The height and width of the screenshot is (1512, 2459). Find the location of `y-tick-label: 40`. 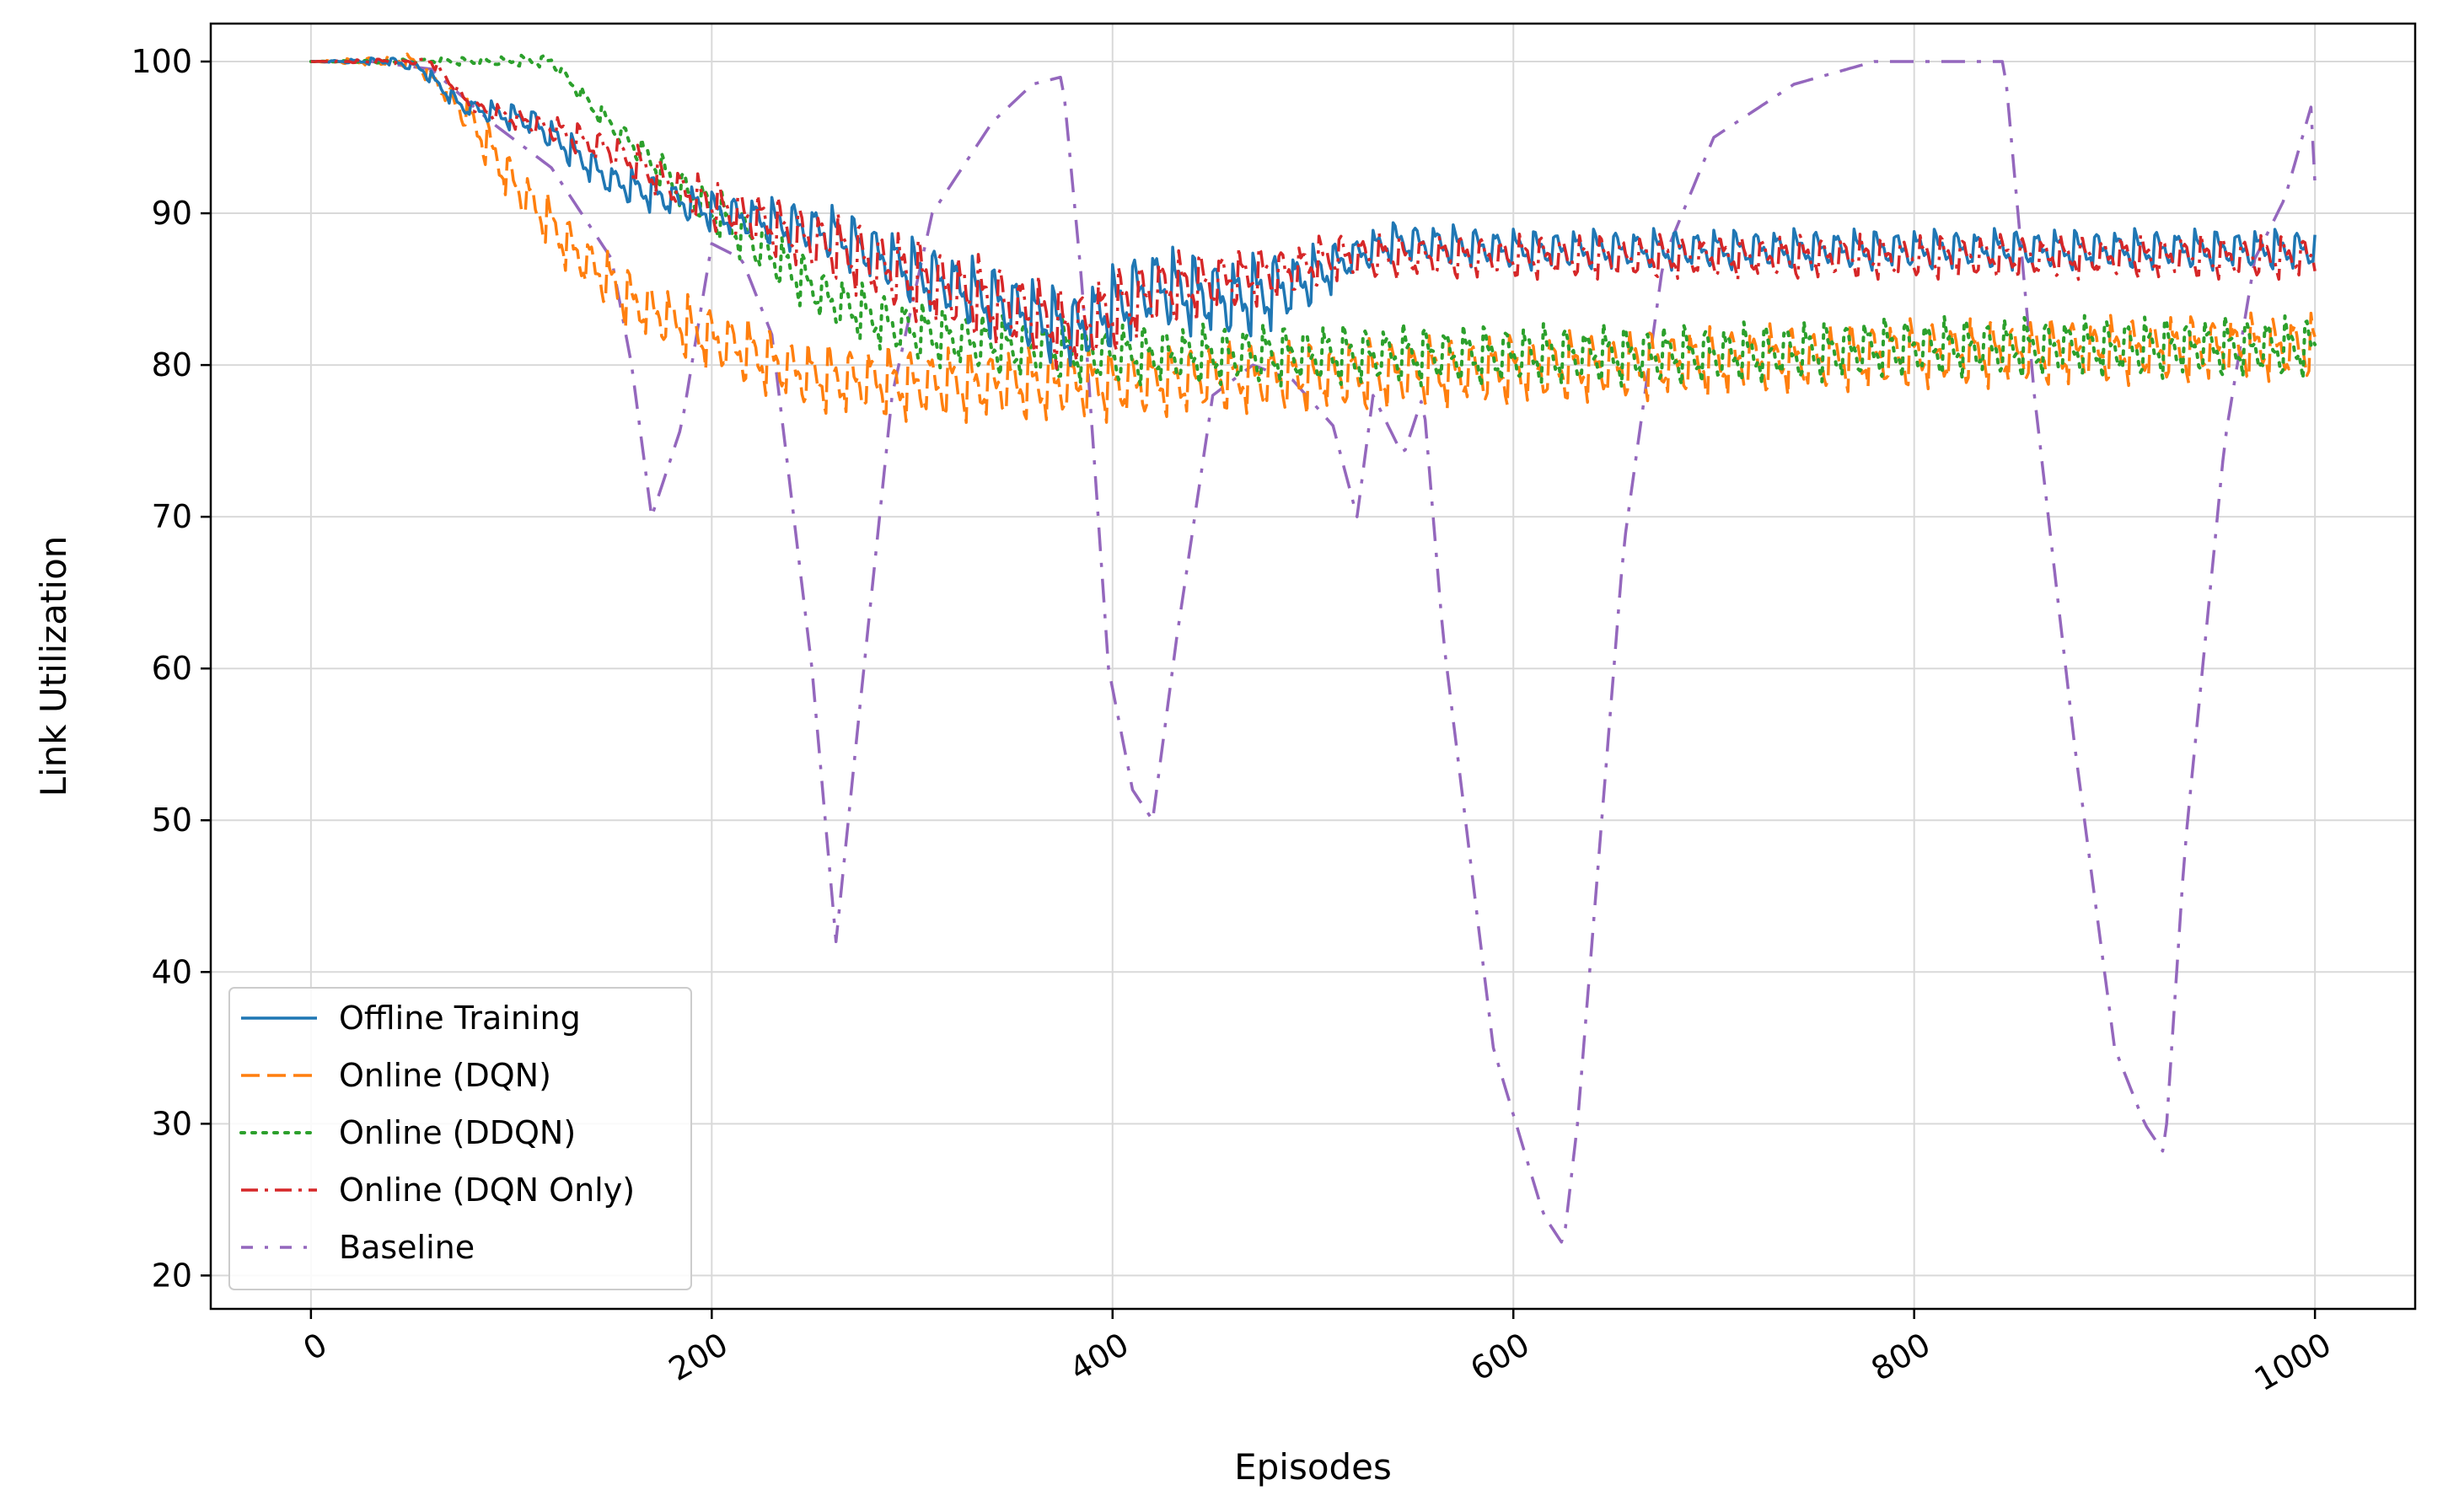

y-tick-label: 40 is located at coordinates (172, 971).